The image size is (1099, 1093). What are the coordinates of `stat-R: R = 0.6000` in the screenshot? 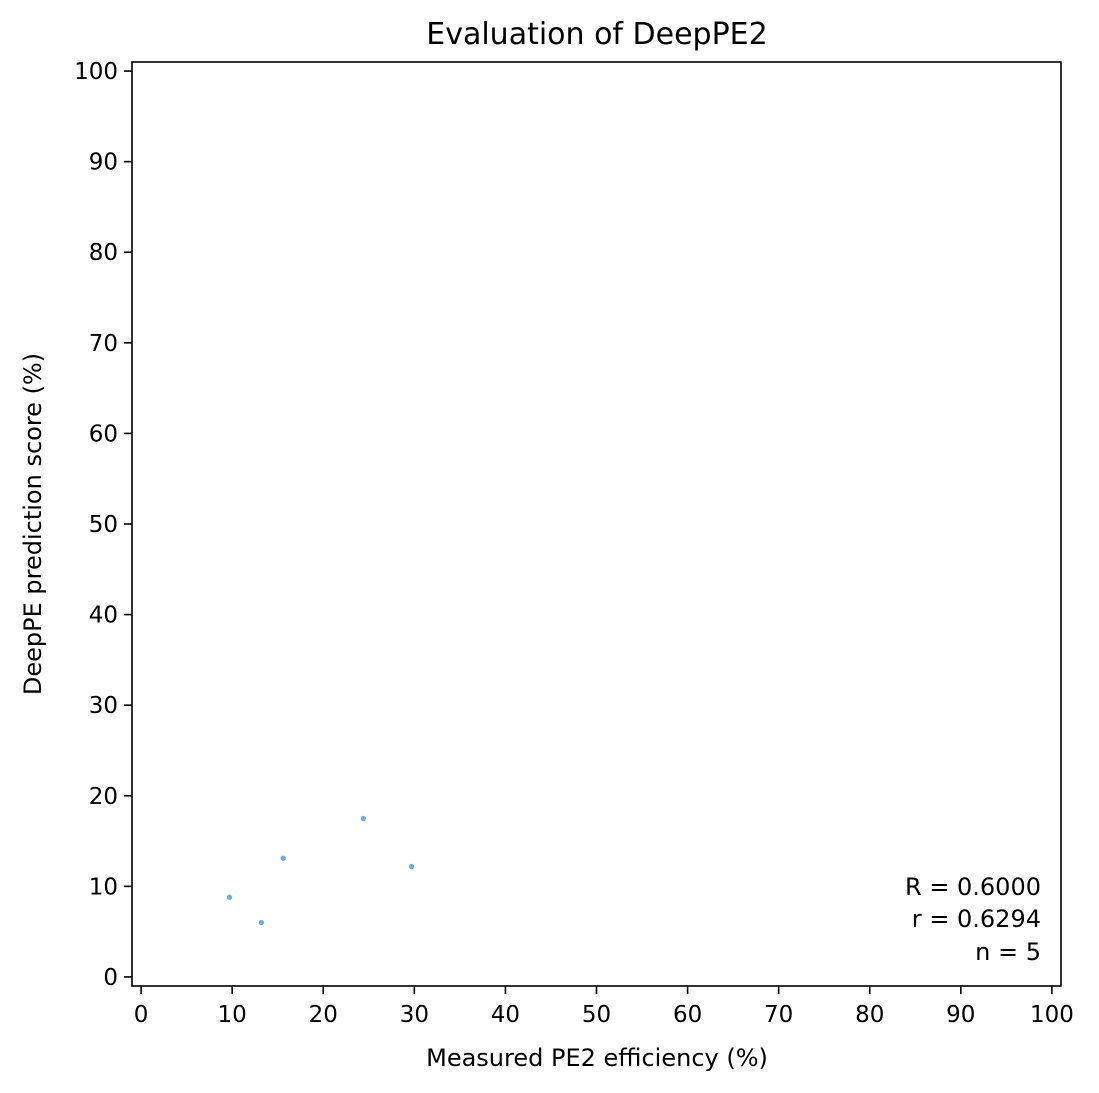 It's located at (973, 887).